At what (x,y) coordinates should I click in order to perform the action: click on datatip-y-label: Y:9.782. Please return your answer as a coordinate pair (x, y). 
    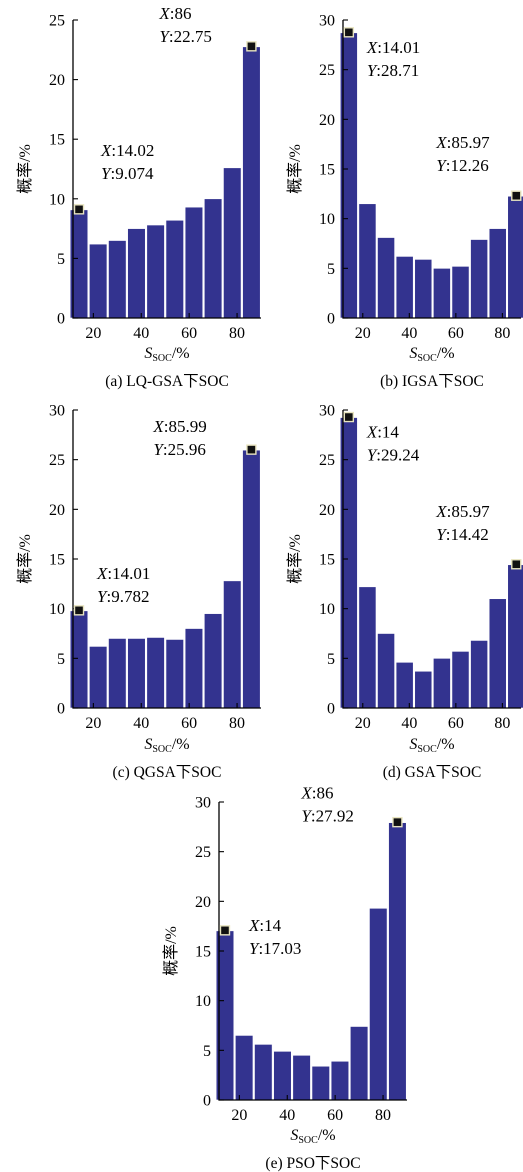
    Looking at the image, I should click on (123, 596).